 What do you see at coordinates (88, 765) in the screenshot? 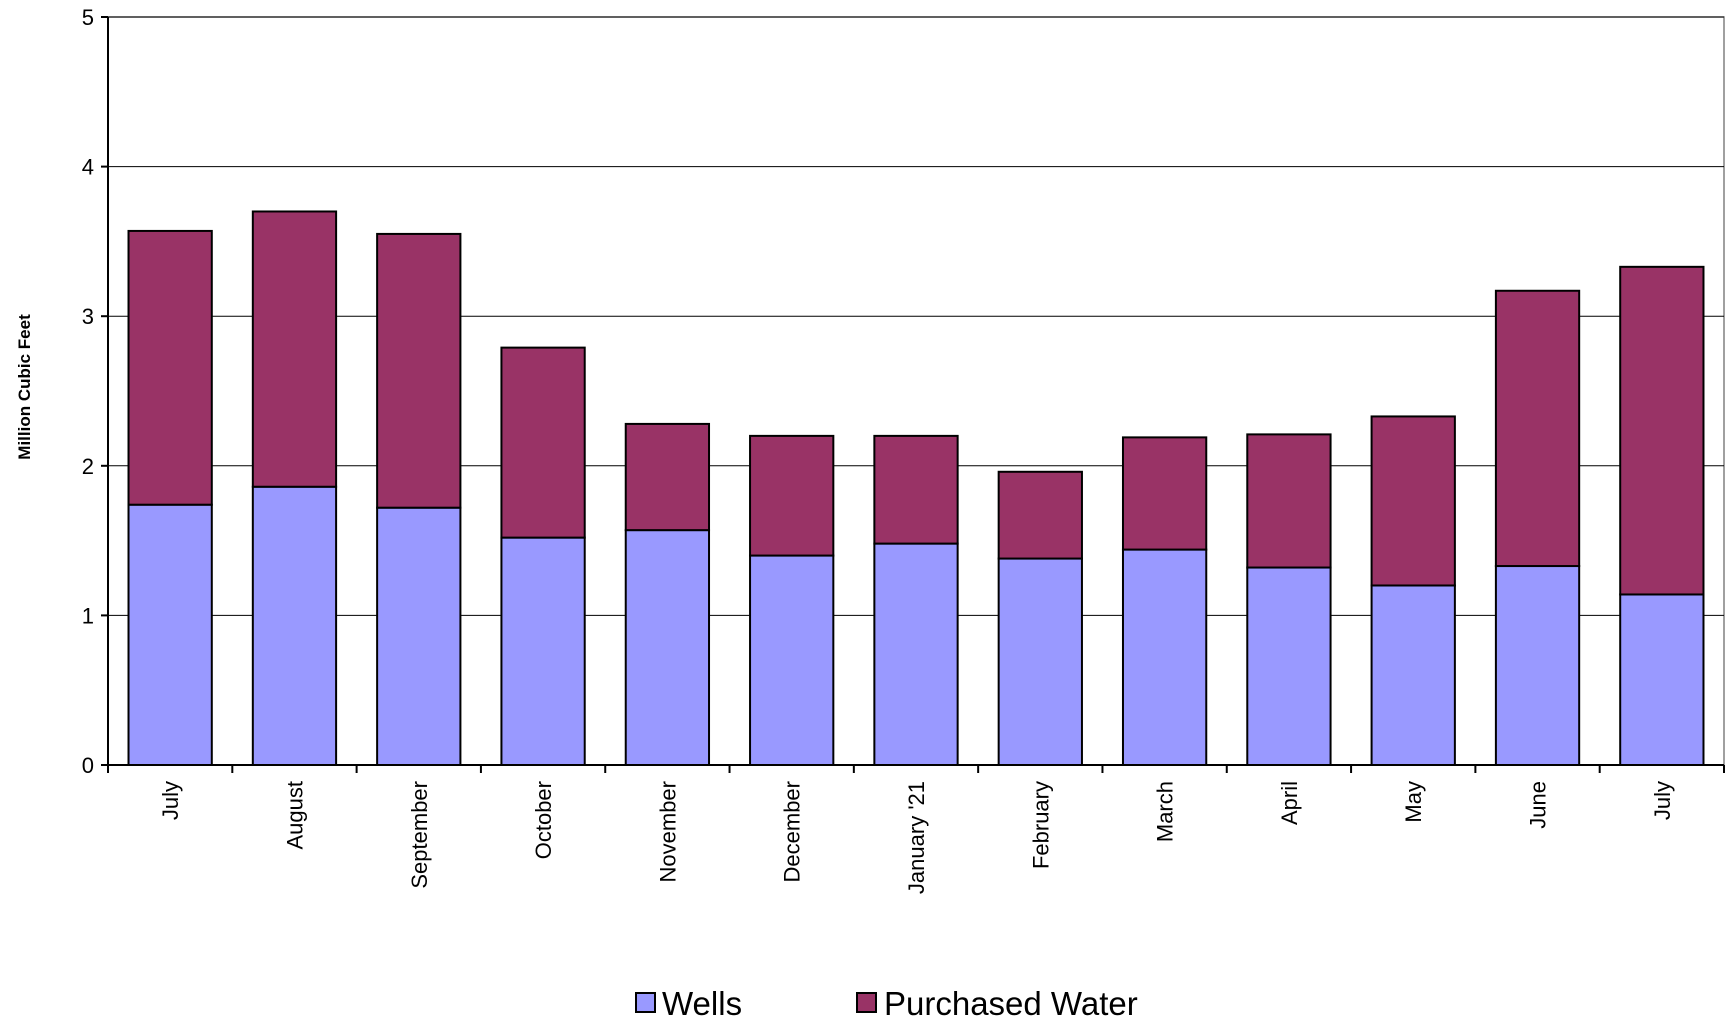
I see `y-tick-label: 0` at bounding box center [88, 765].